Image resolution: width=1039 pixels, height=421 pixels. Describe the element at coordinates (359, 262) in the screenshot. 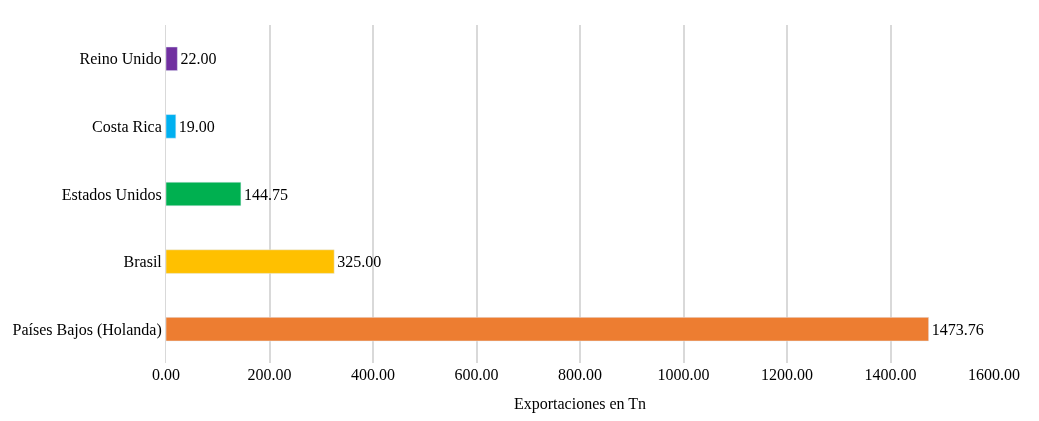

I see `data-label: 325.00` at that location.